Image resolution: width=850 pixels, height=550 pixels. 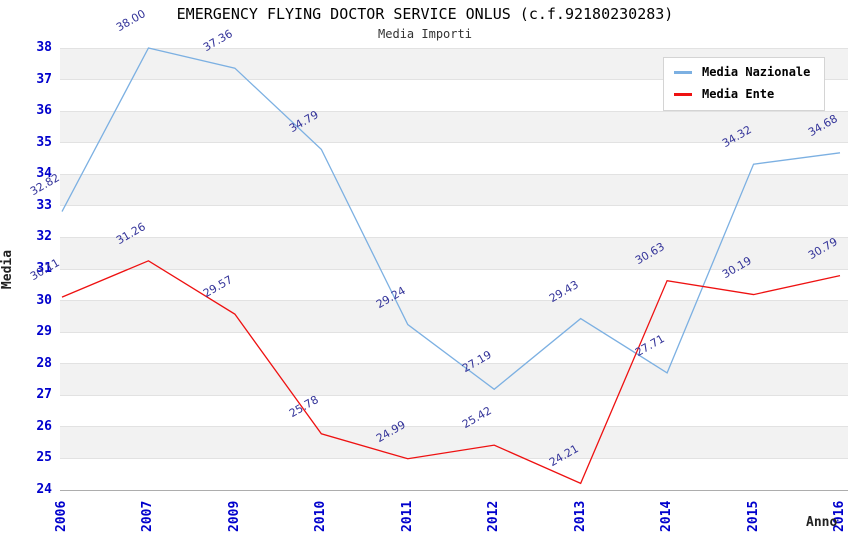 What do you see at coordinates (580, 516) in the screenshot?
I see `x-tick-label: 2013` at bounding box center [580, 516].